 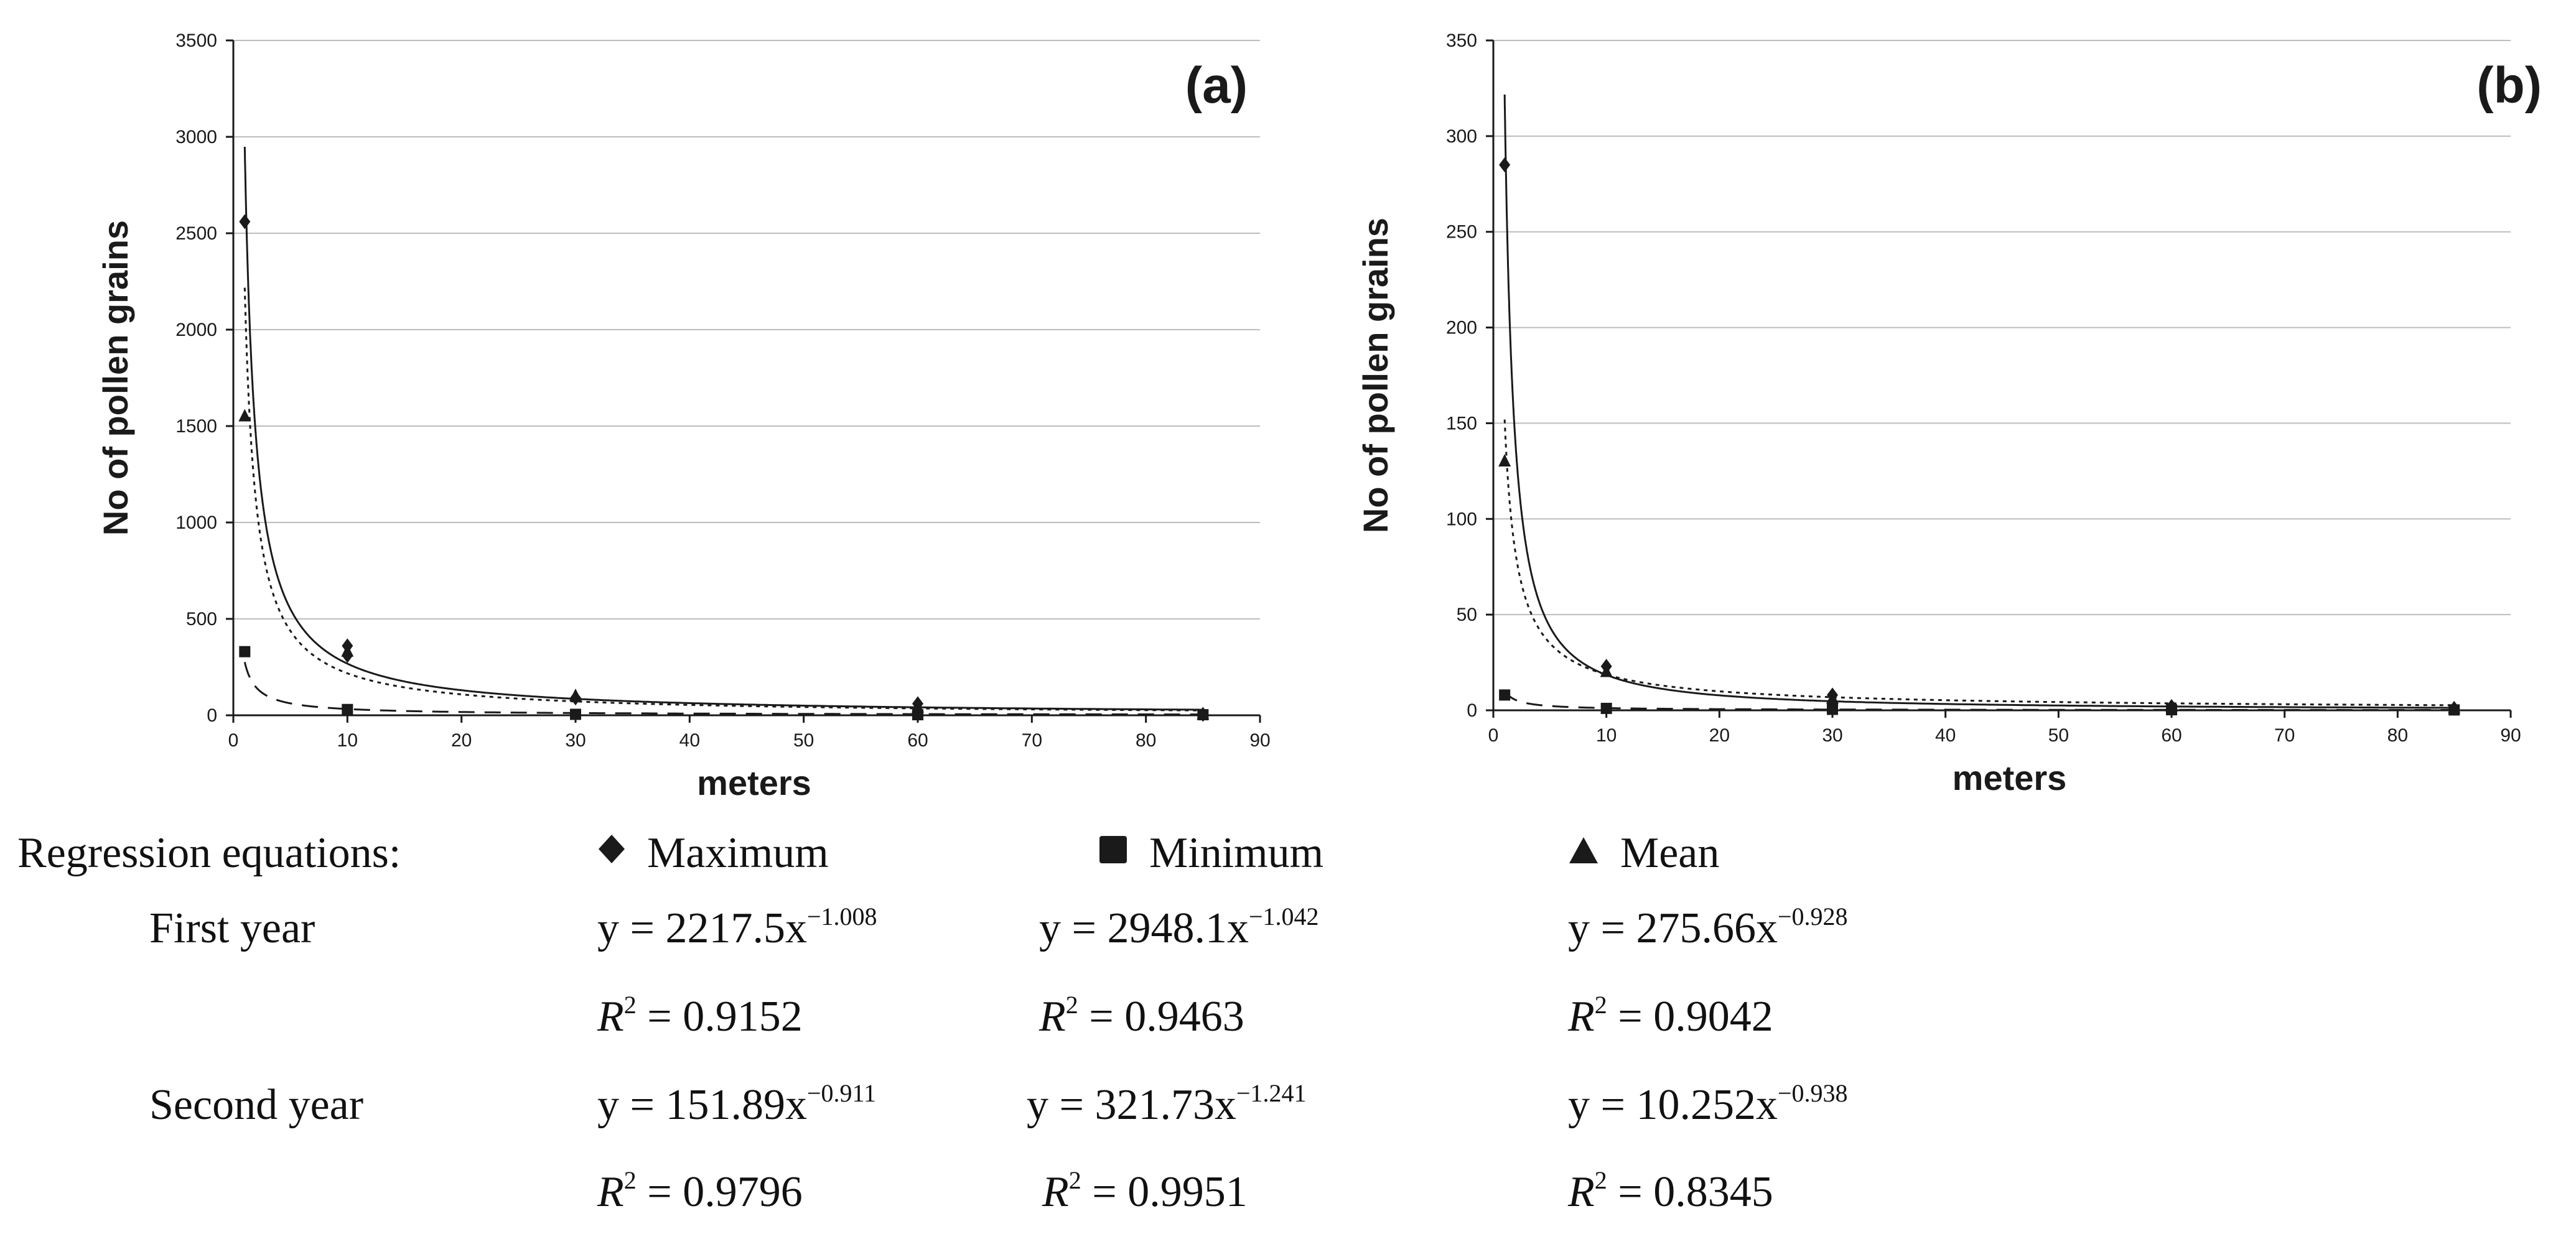 I want to click on equation-second-year-minimum: y = 321.73x−1.241, so click(x=1167, y=1105).